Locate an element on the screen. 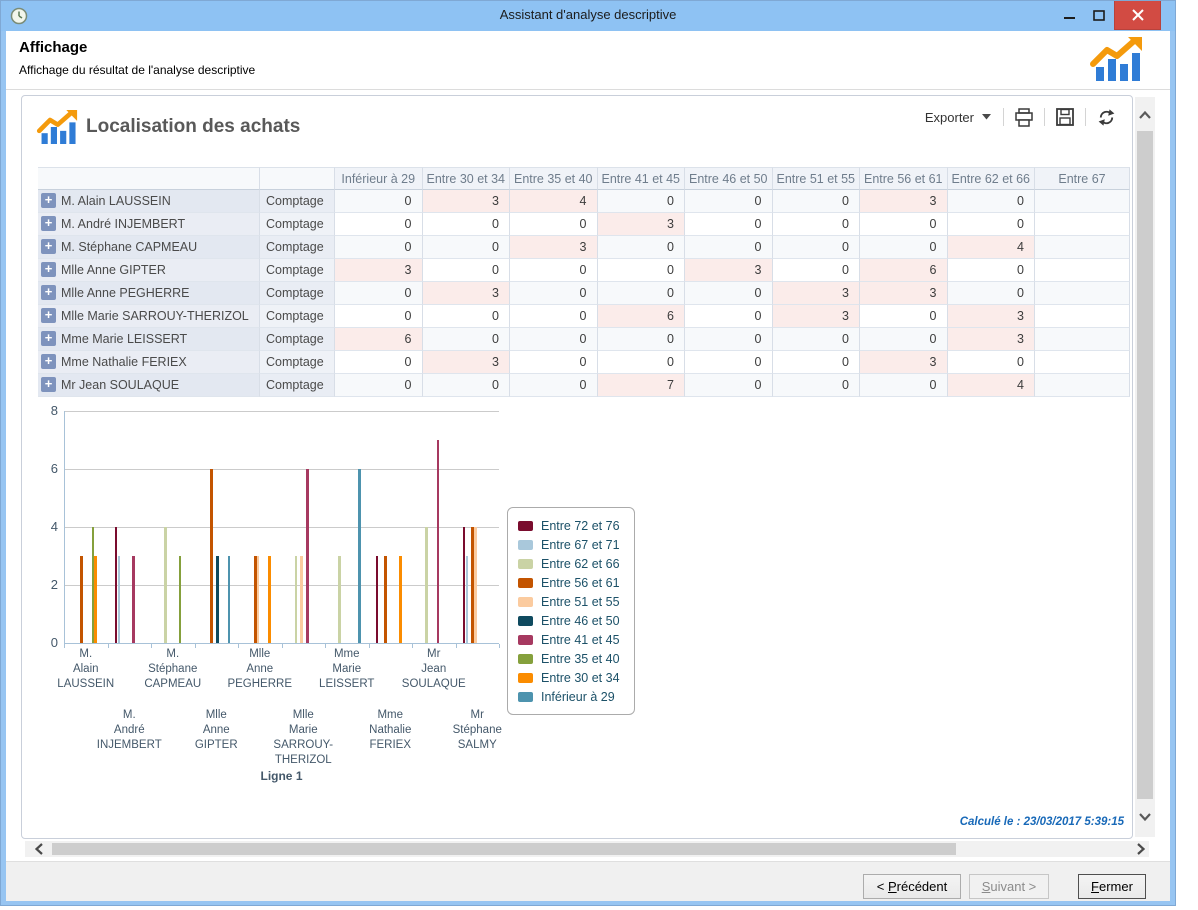 This screenshot has height=910, width=1198. print-button is located at coordinates (1024, 117).